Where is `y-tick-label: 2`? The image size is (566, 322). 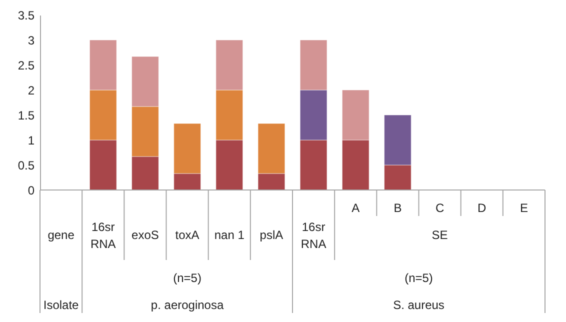 y-tick-label: 2 is located at coordinates (31, 91).